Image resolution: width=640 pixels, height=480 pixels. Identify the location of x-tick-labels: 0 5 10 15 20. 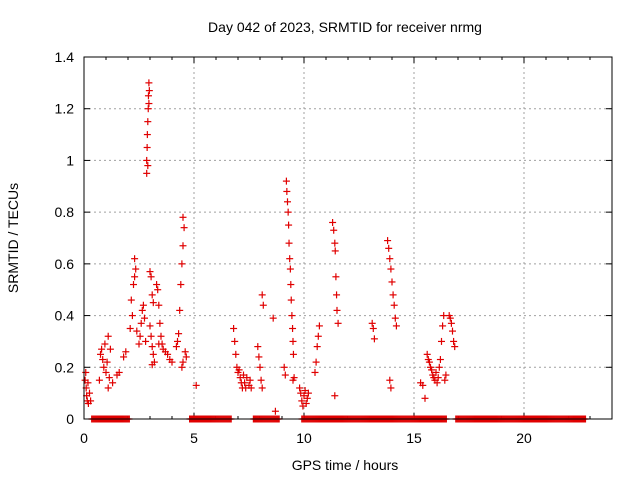
(306, 438).